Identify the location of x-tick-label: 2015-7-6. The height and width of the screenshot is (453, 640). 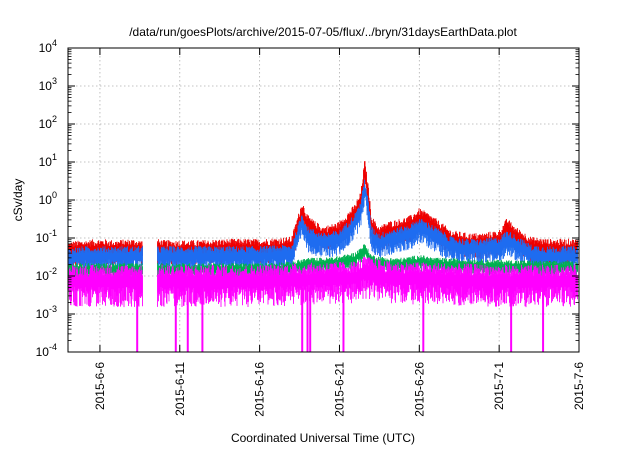
(579, 386).